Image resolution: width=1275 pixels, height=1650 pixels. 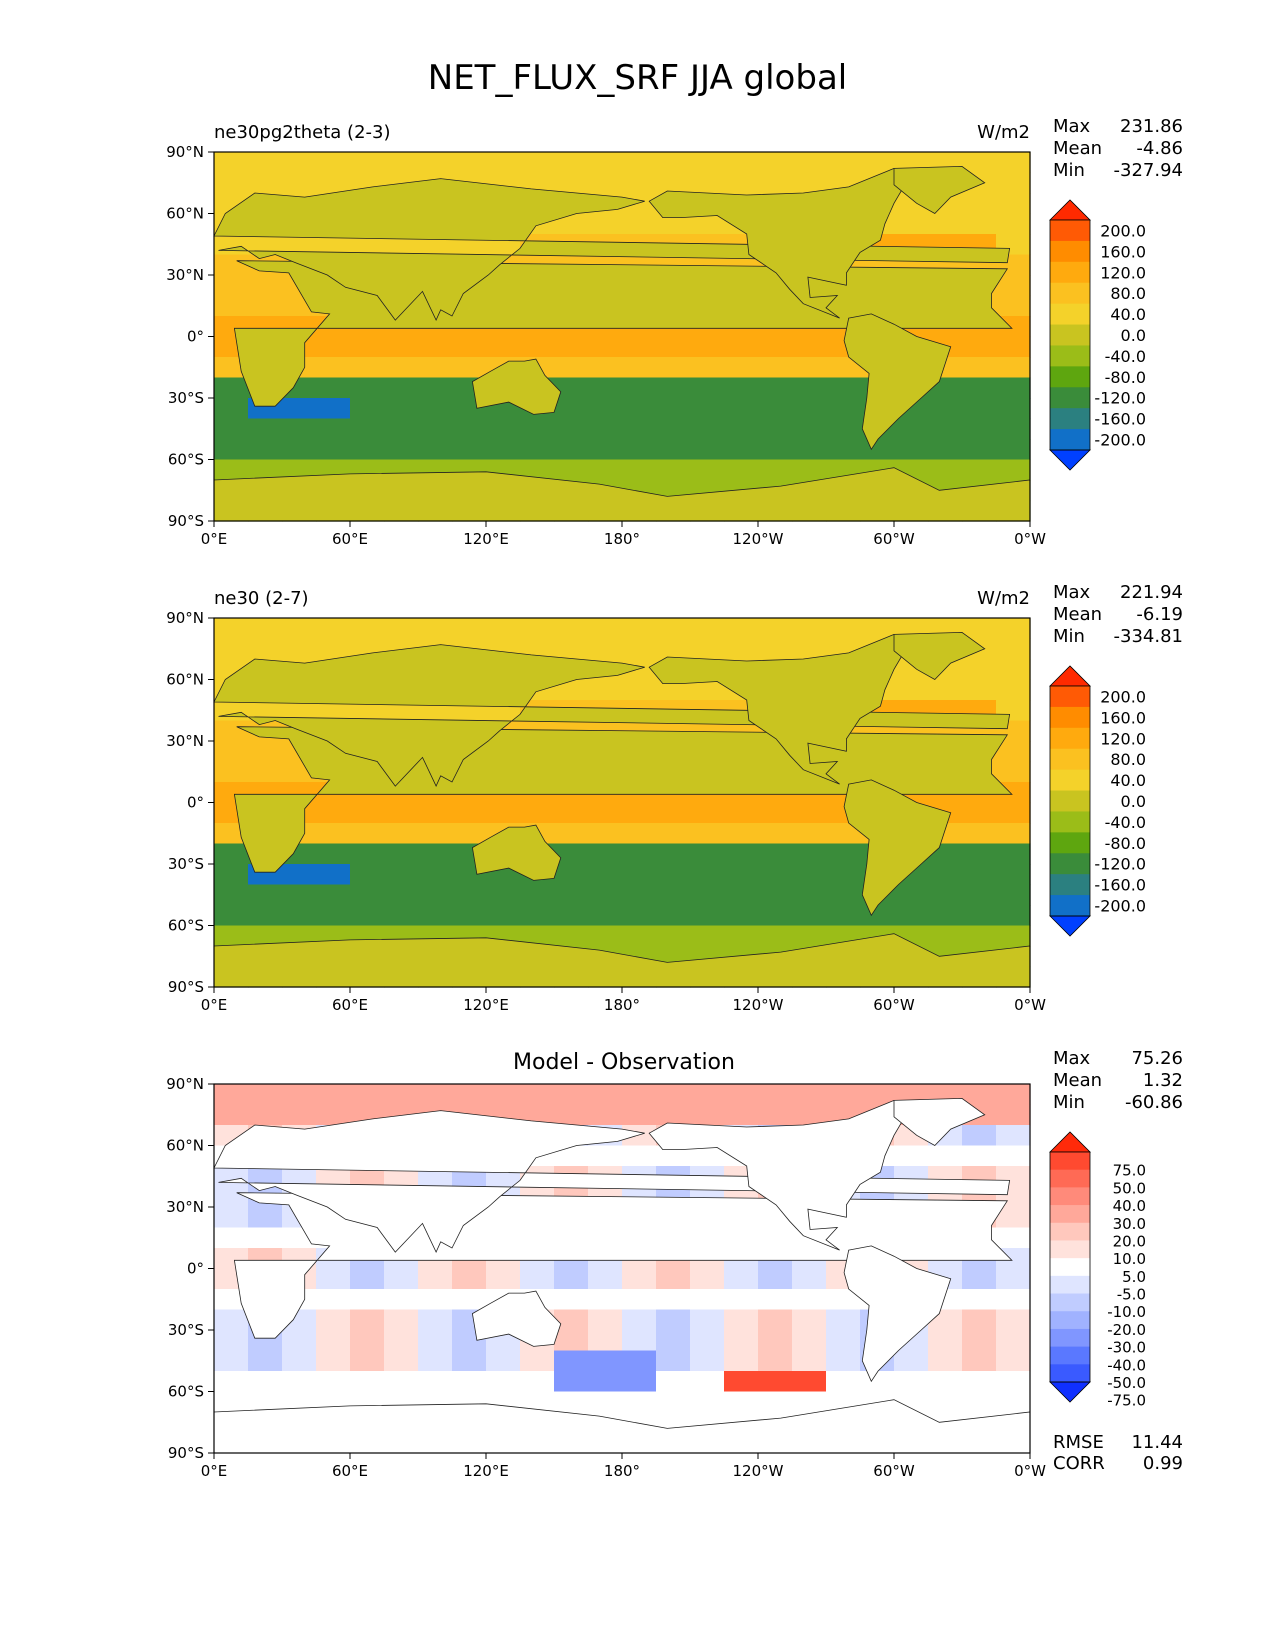 What do you see at coordinates (1070, 1267) in the screenshot?
I see `colorbar-outline` at bounding box center [1070, 1267].